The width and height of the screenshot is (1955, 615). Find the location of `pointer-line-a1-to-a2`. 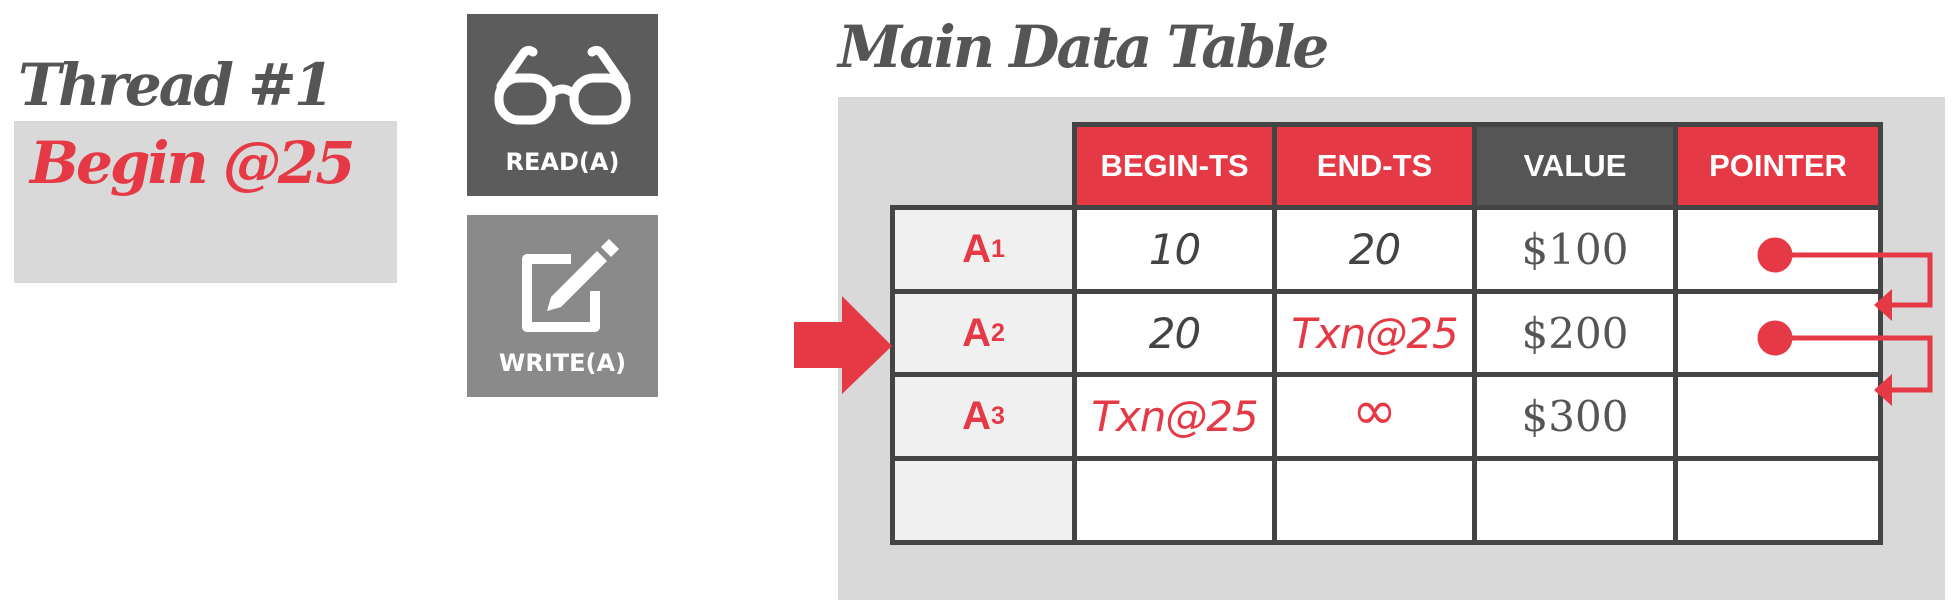

pointer-line-a1-to-a2 is located at coordinates (1854, 280).